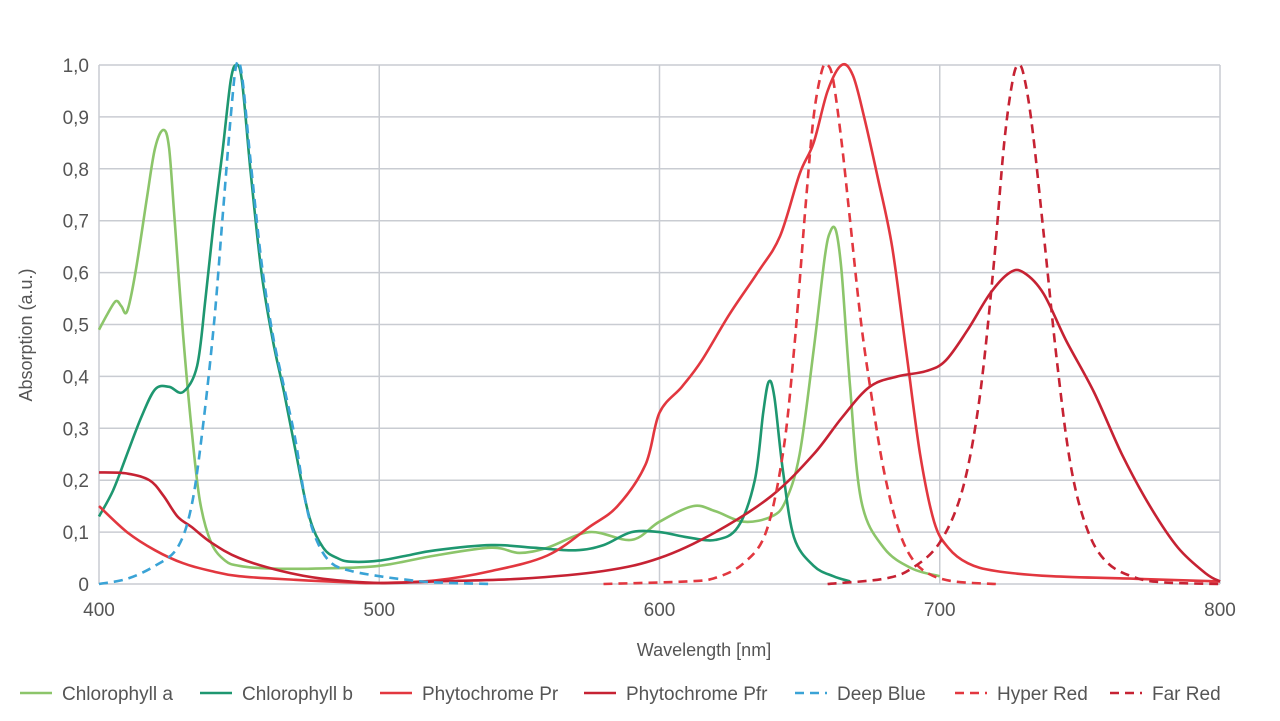 The width and height of the screenshot is (1280, 721). What do you see at coordinates (660, 610) in the screenshot?
I see `x-tick-label-2: 600` at bounding box center [660, 610].